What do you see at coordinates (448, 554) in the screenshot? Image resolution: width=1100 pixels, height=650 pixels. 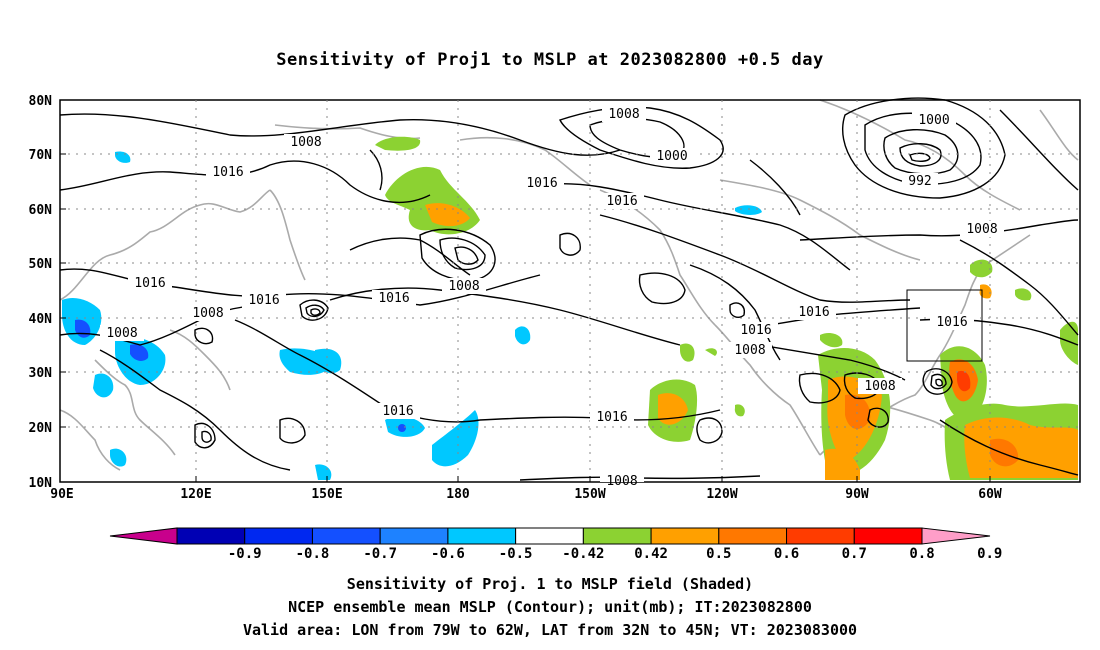 I see `colorbar-label: -0.6` at bounding box center [448, 554].